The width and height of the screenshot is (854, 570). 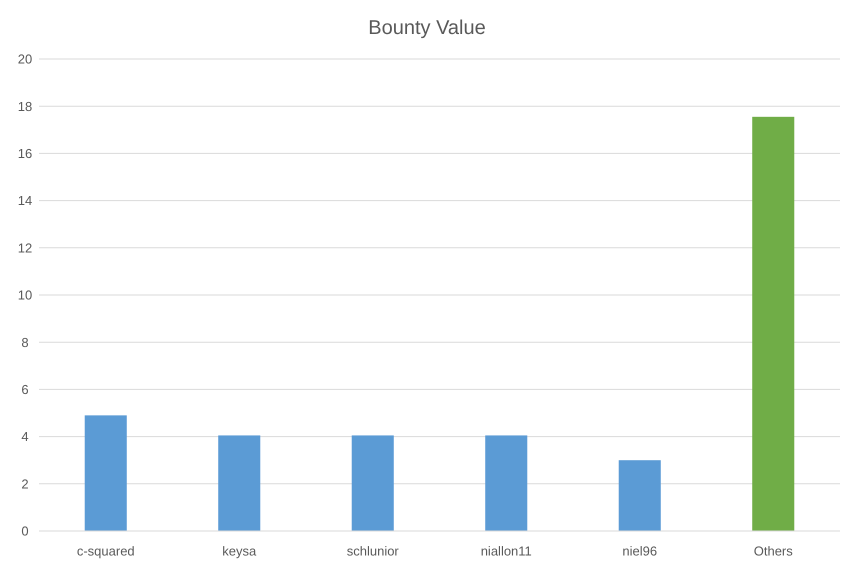 I want to click on y-tick-label: 16, so click(x=25, y=153).